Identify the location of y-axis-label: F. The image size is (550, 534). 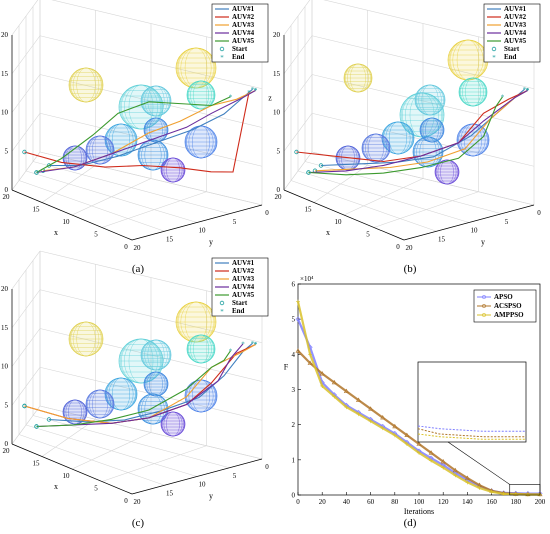
(286, 367).